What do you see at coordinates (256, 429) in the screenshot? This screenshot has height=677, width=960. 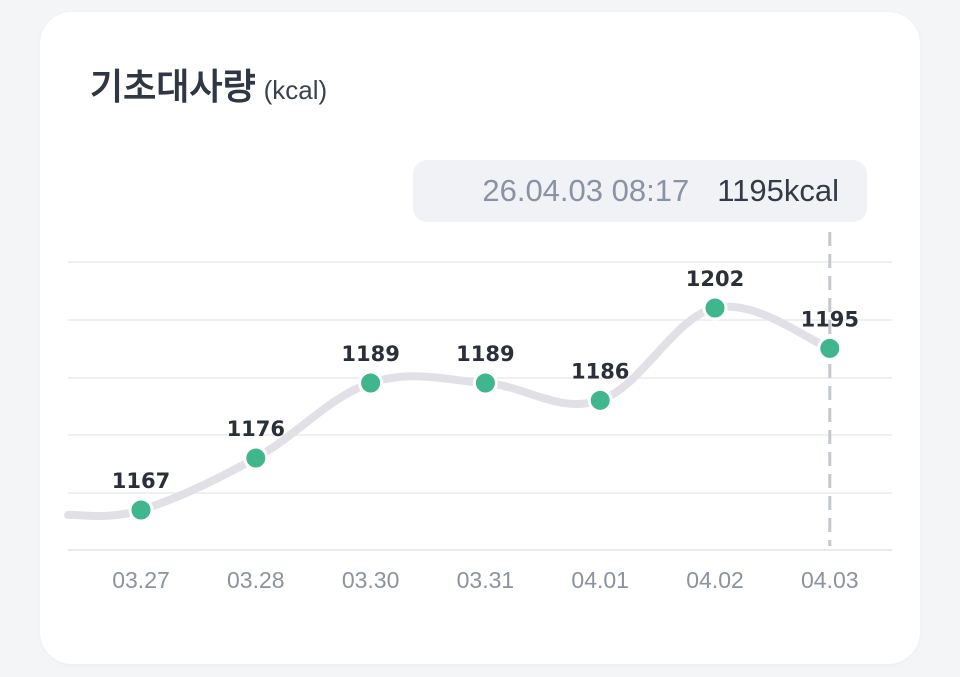 I see `data-label: 1176` at bounding box center [256, 429].